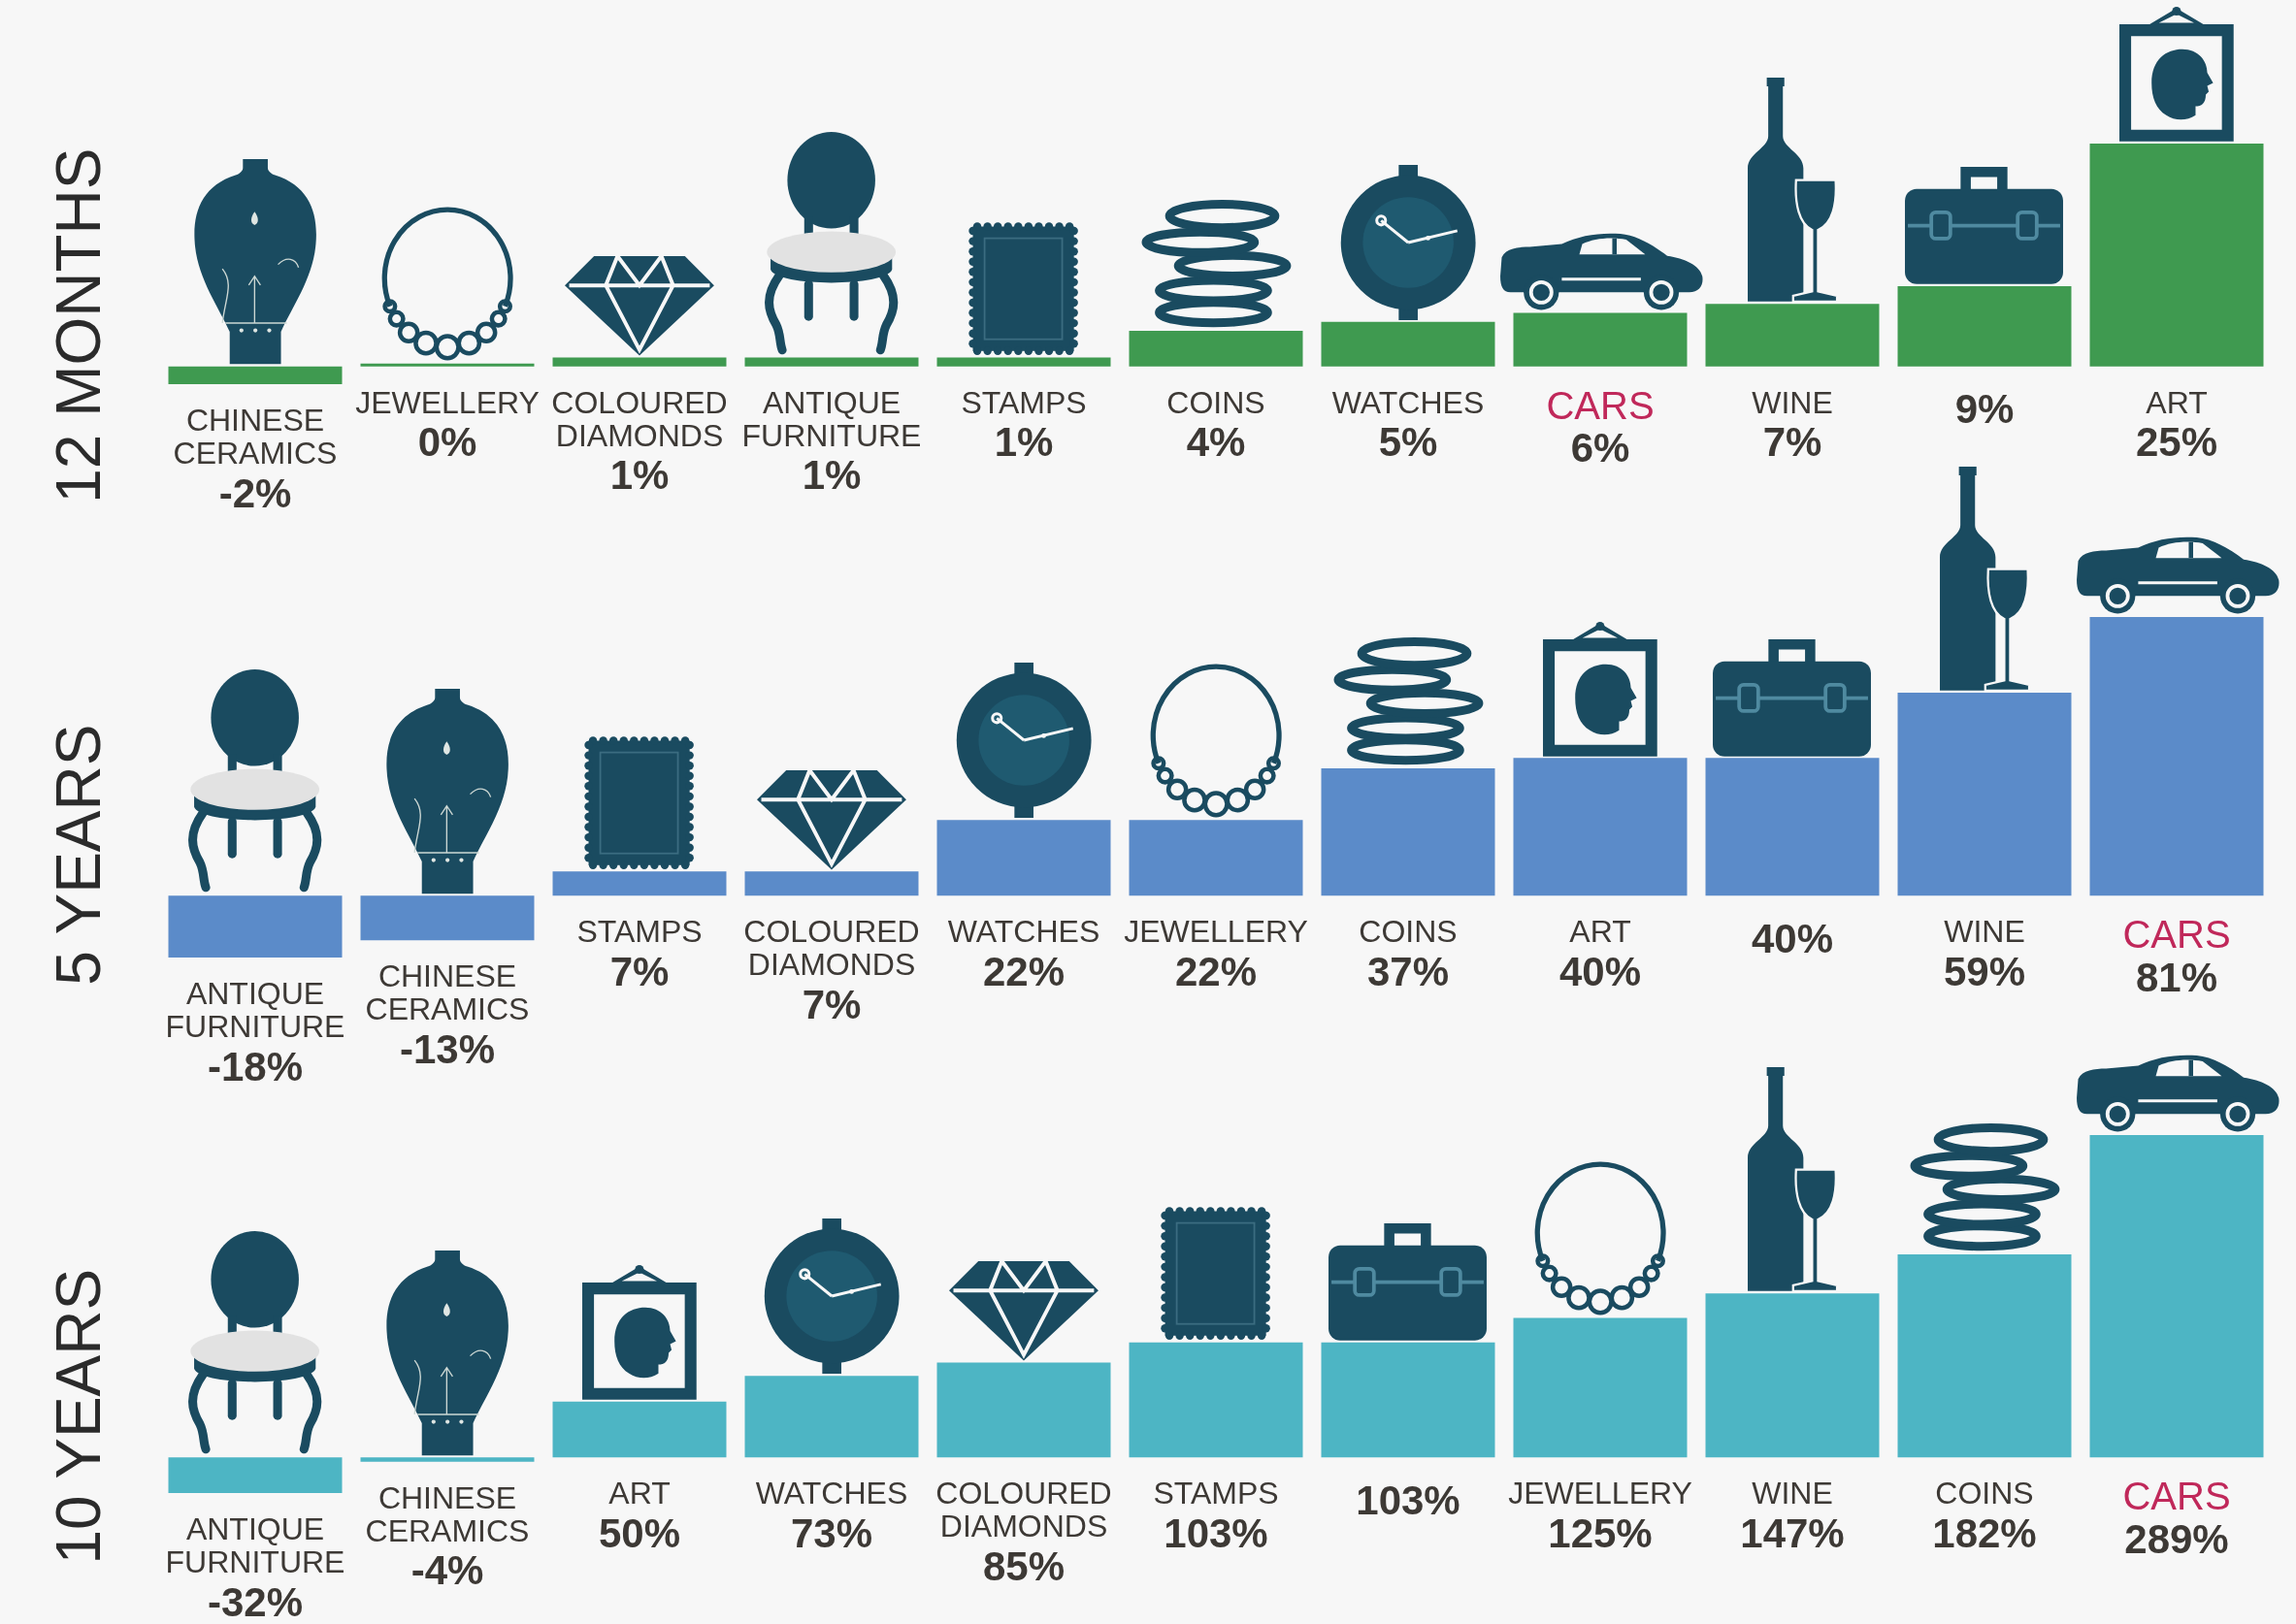  Describe the element at coordinates (447, 1570) in the screenshot. I see `data-label: -4%` at that location.